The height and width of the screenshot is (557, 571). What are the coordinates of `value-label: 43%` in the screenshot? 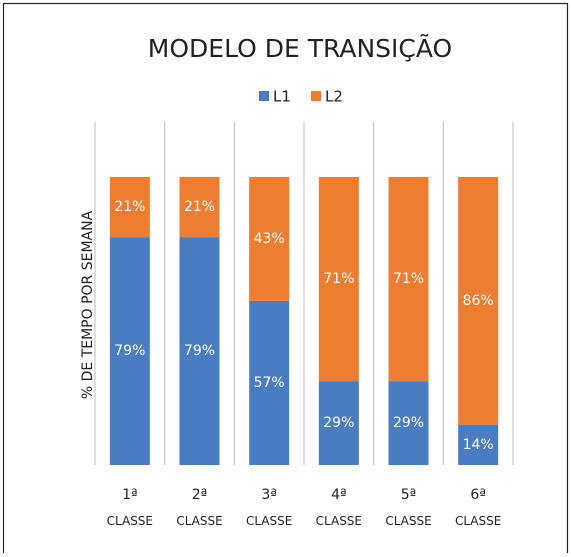 It's located at (269, 239).